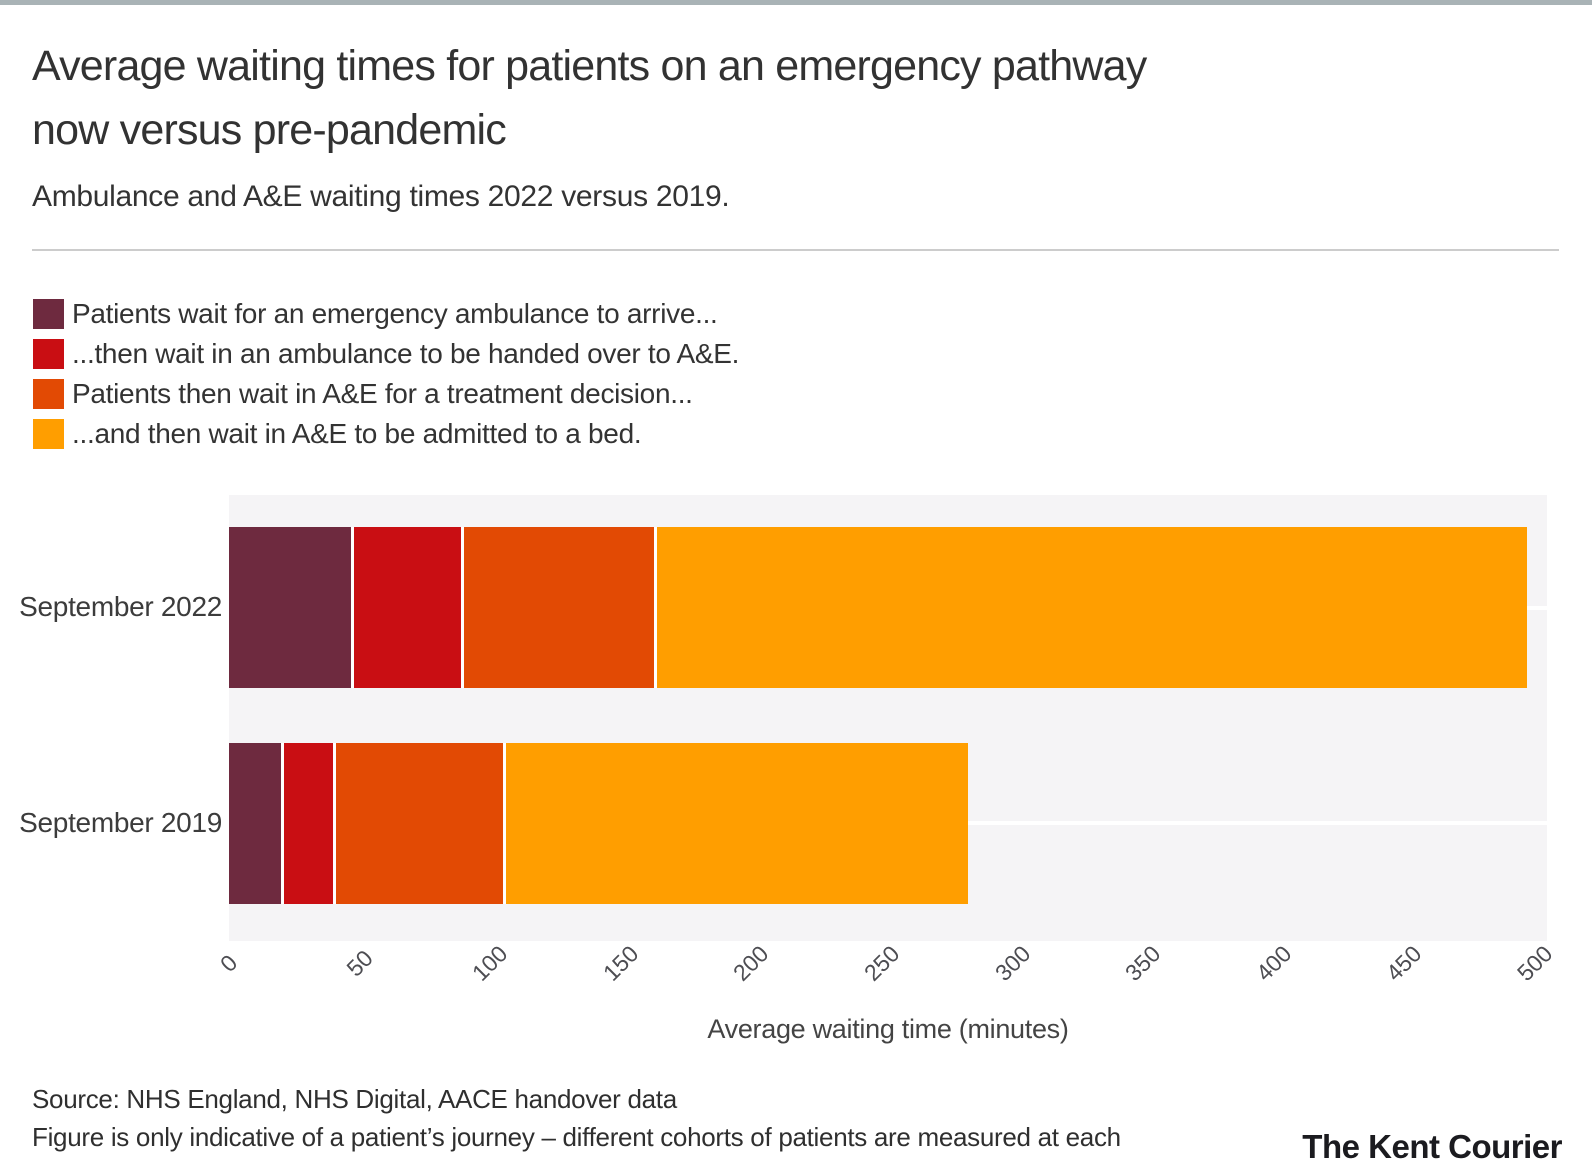 This screenshot has width=1592, height=1166. I want to click on x-tick-label: 250, so click(881, 963).